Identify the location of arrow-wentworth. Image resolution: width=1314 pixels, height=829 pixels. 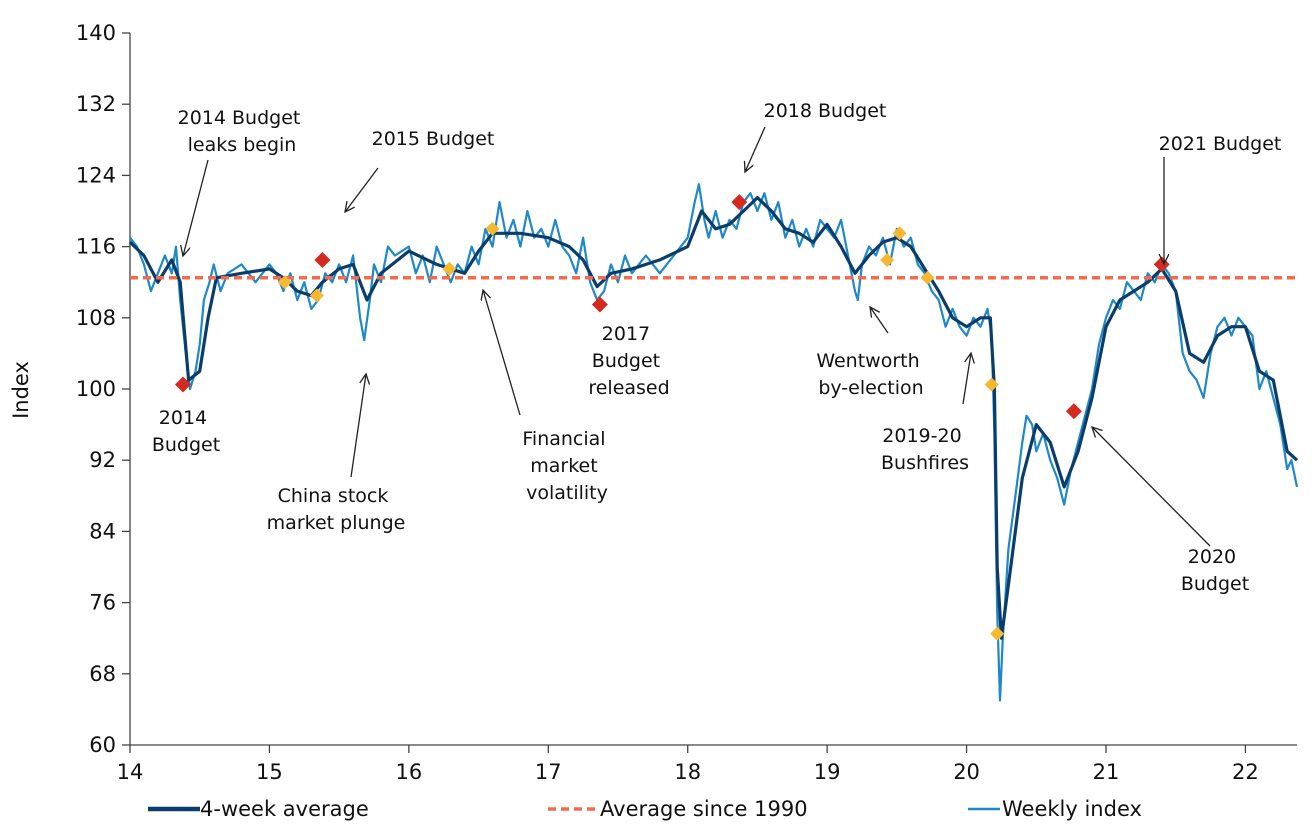
(879, 320).